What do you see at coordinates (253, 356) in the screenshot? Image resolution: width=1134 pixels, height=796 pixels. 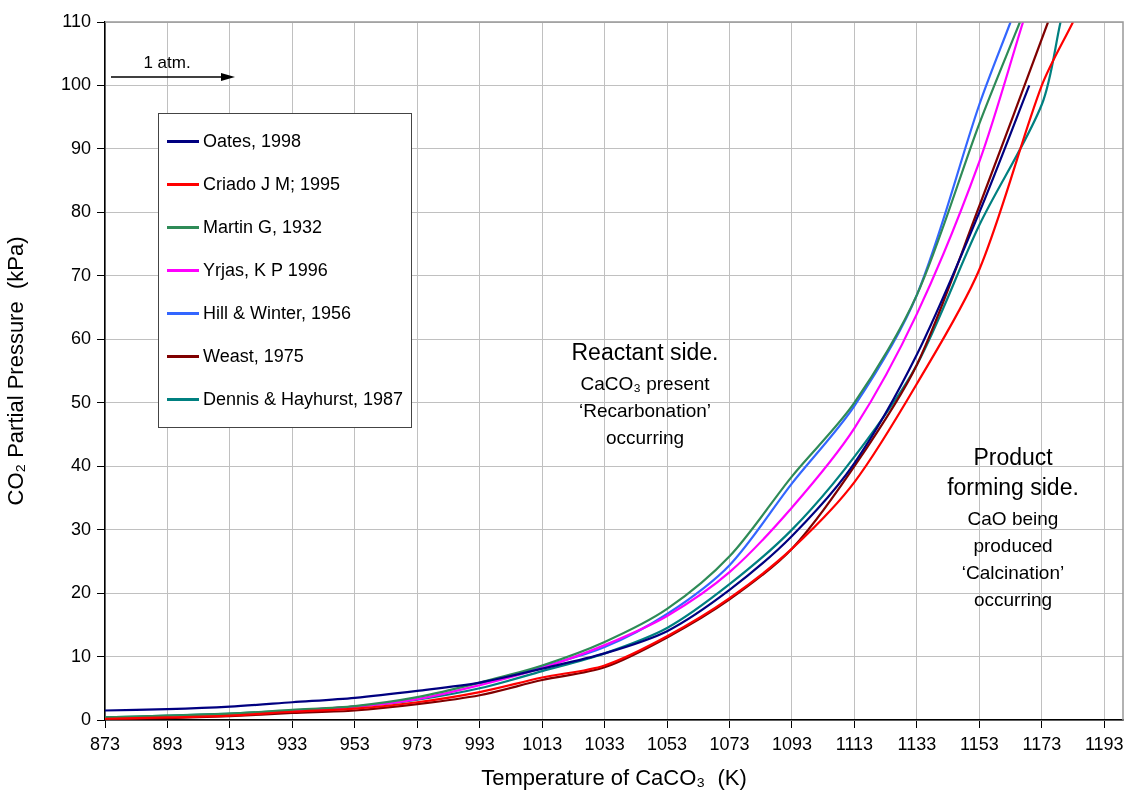 I see `legend-label: Weast, 1975` at bounding box center [253, 356].